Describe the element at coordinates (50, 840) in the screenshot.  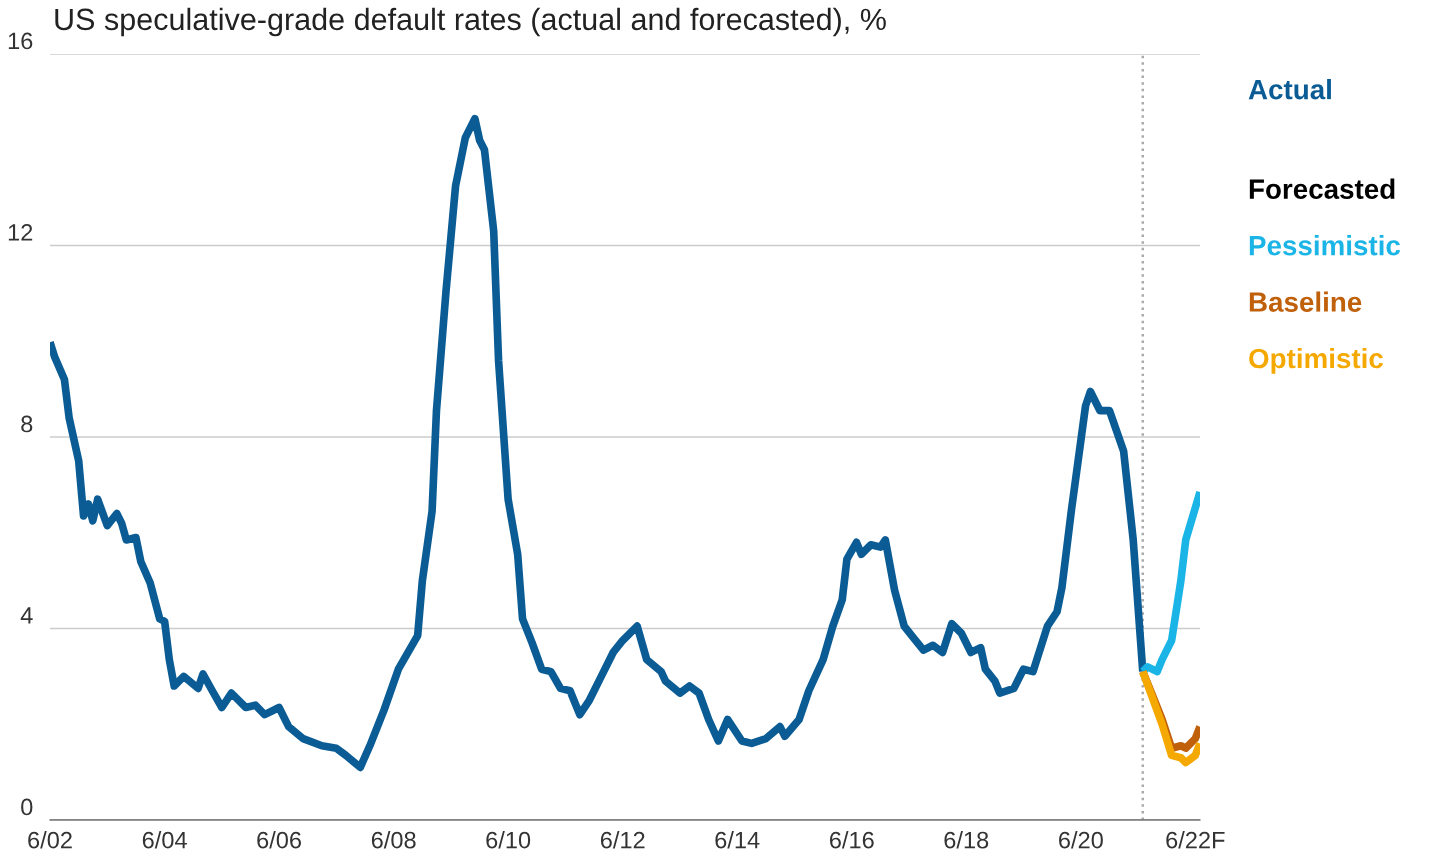
I see `x-tick-label: 6/02` at that location.